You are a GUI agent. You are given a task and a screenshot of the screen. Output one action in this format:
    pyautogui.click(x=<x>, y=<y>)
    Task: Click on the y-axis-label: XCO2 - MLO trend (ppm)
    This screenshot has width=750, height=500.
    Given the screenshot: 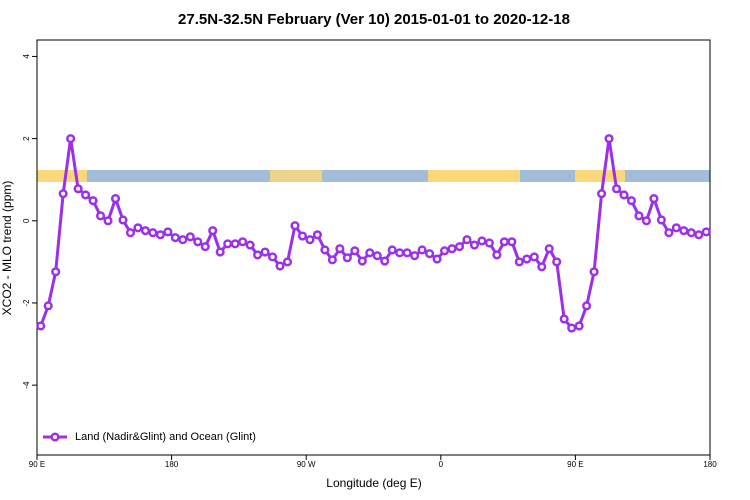 What is the action you would take?
    pyautogui.click(x=7, y=248)
    